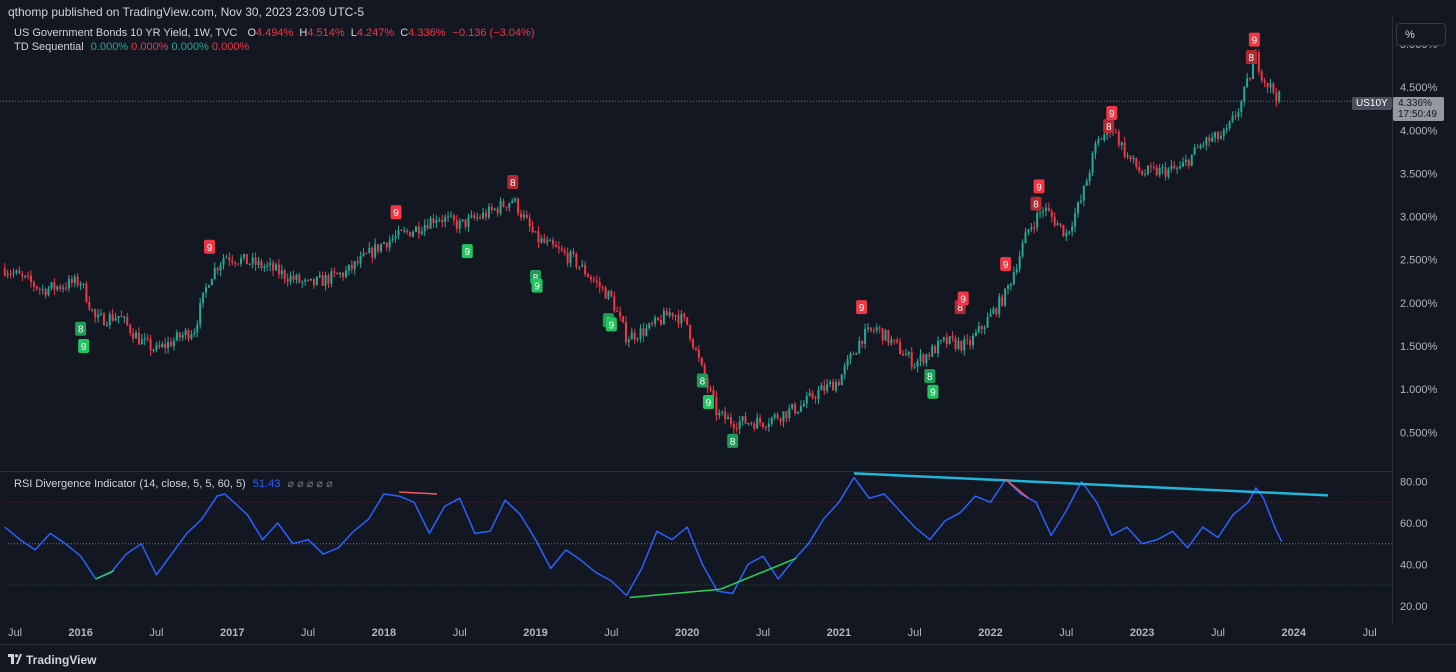 The width and height of the screenshot is (1456, 672). I want to click on price-tick-label: 1.500%, so click(1419, 347).